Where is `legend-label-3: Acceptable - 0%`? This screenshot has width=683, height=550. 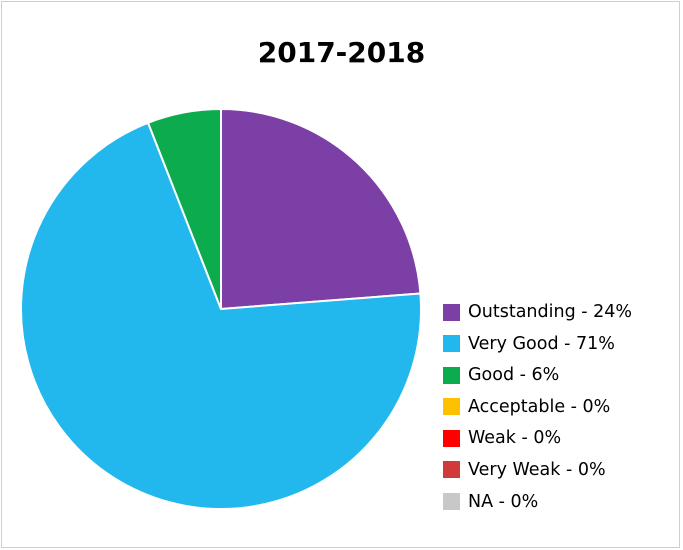
legend-label-3: Acceptable - 0% is located at coordinates (539, 406).